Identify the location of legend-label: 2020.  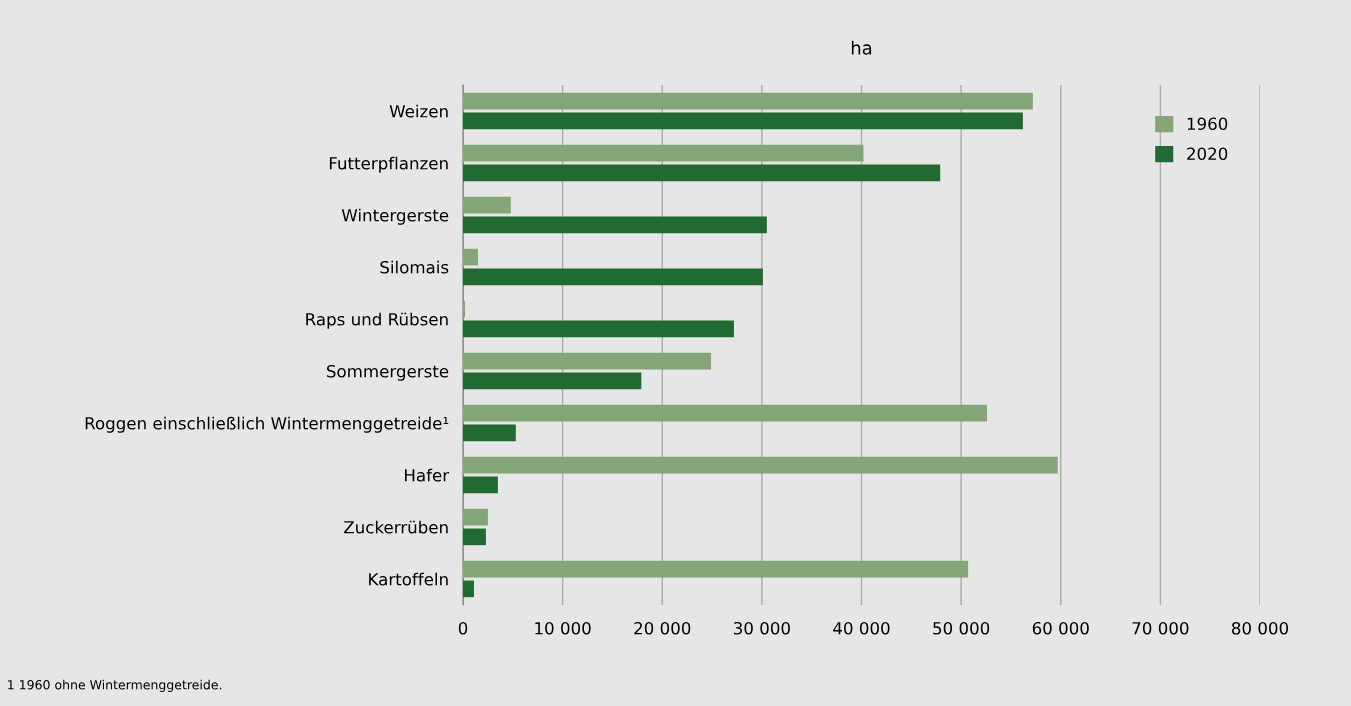
(1207, 154).